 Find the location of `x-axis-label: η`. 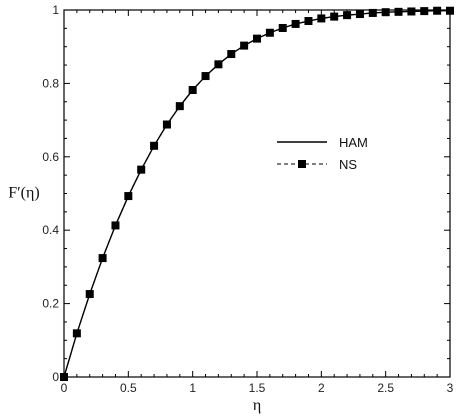

x-axis-label: η is located at coordinates (257, 405).